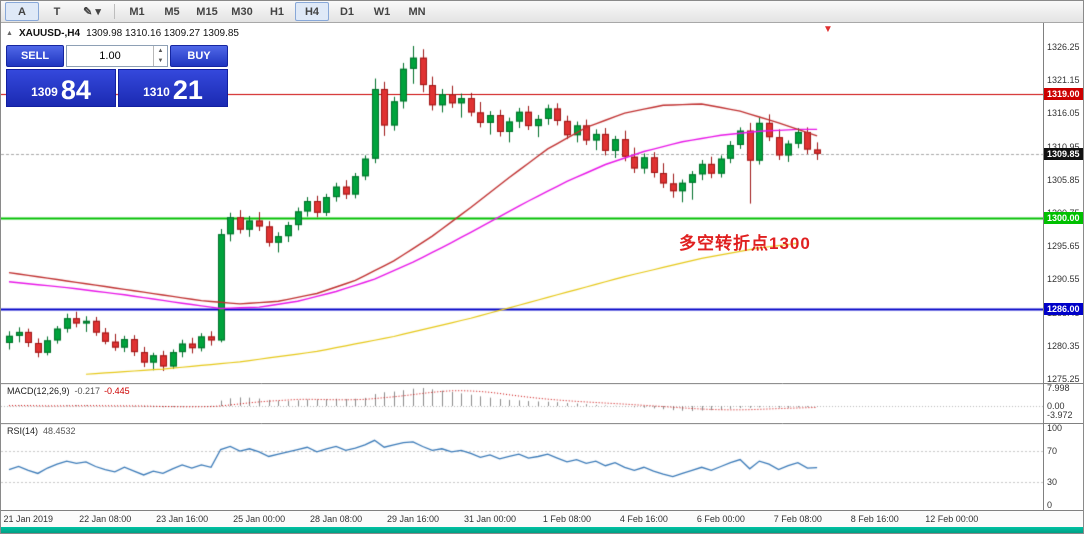 The height and width of the screenshot is (534, 1084). I want to click on sell-arrow-marker: ▼, so click(828, 29).